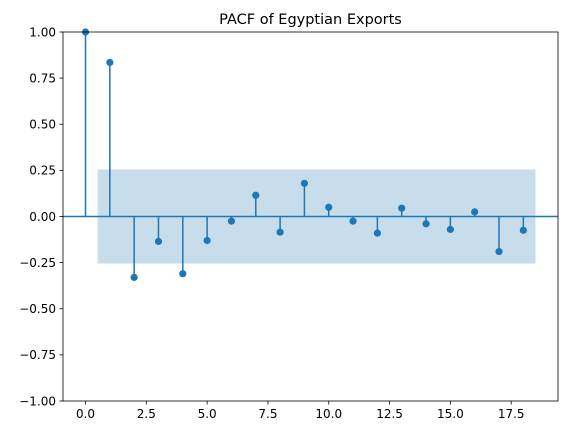 The width and height of the screenshot is (568, 435). I want to click on x-tick-label: 2.5, so click(146, 414).